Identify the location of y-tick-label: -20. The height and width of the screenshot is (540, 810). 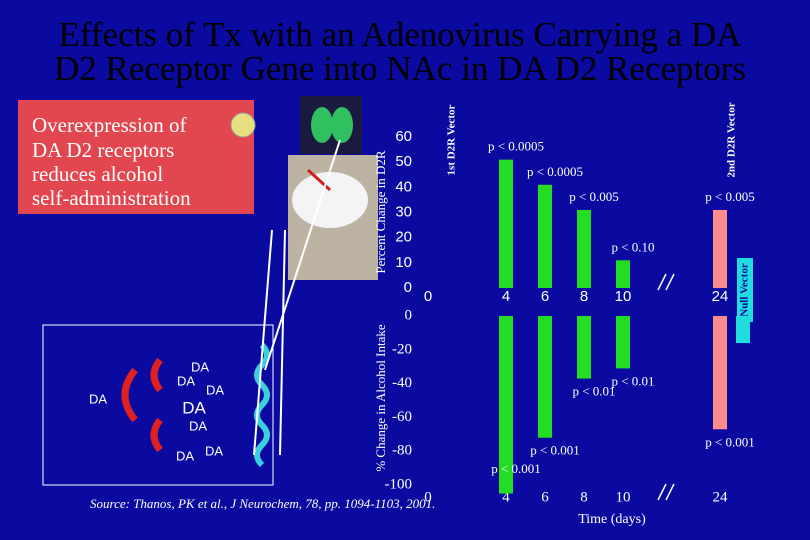
(402, 349).